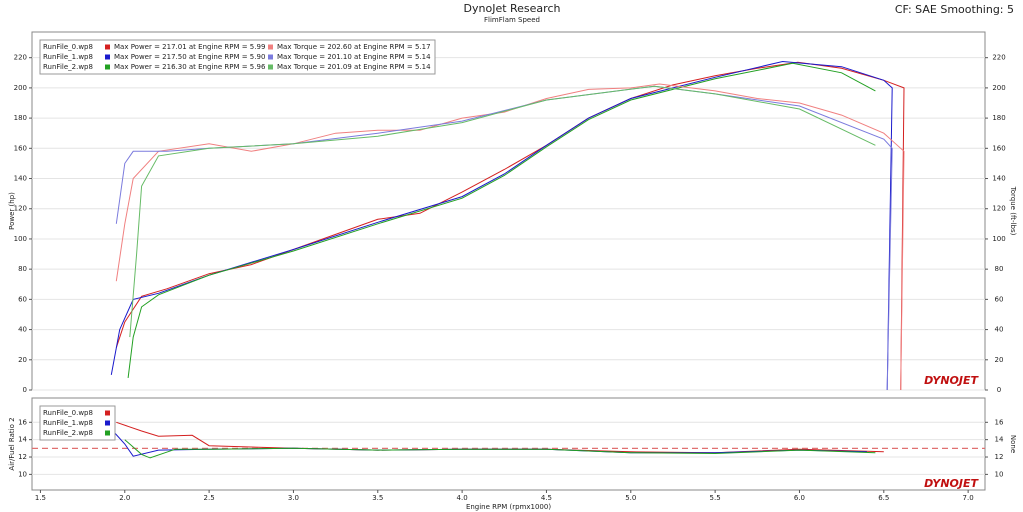  What do you see at coordinates (22, 440) in the screenshot?
I see `y-tick-label: 14` at bounding box center [22, 440].